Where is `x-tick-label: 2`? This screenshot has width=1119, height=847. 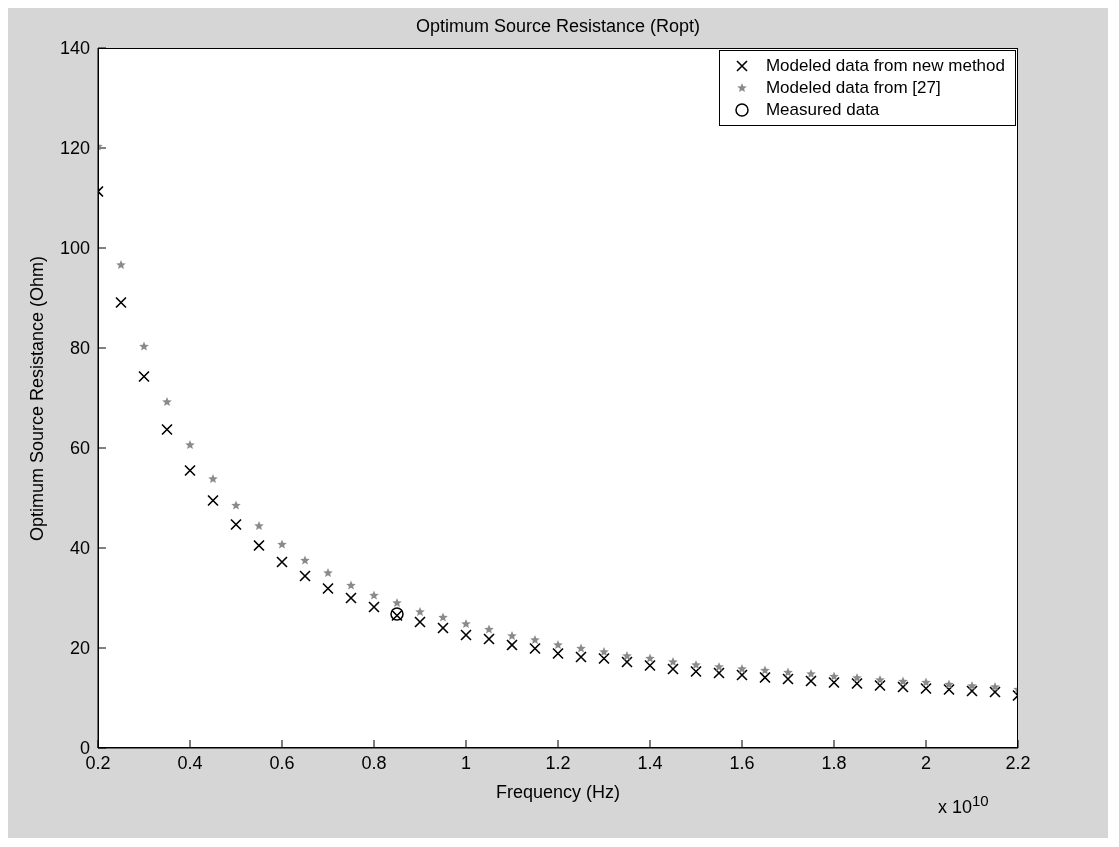
x-tick-label: 2 is located at coordinates (926, 762).